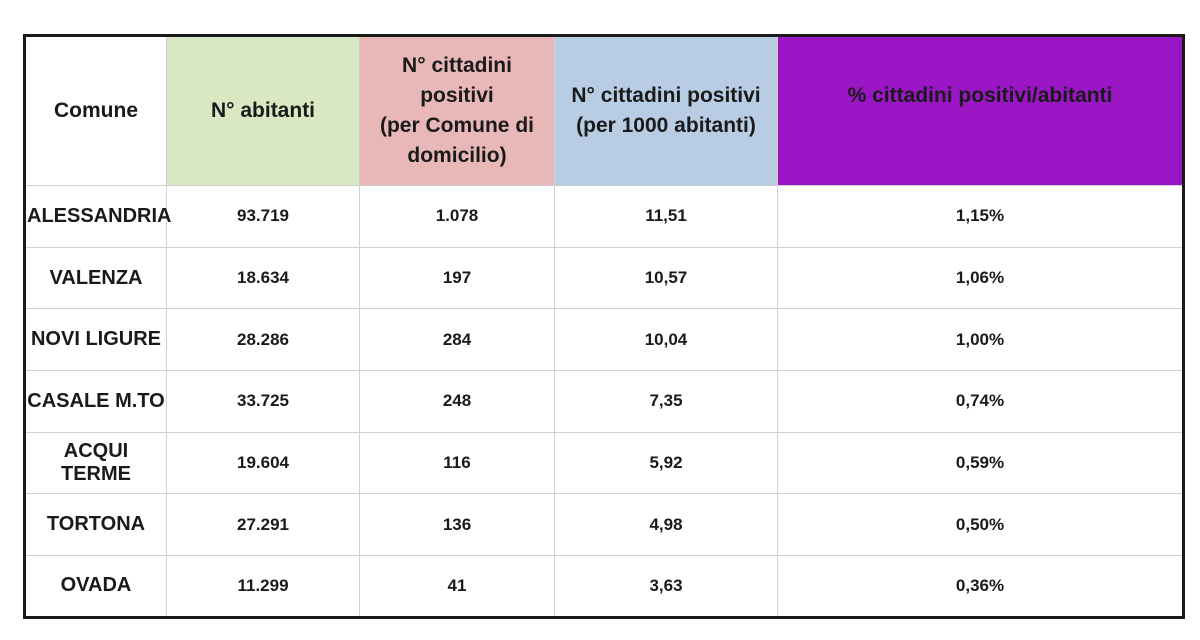 The height and width of the screenshot is (640, 1200). I want to click on table-row: CASALE M.TO 33.725 248 7,35 0,74%, so click(604, 401).